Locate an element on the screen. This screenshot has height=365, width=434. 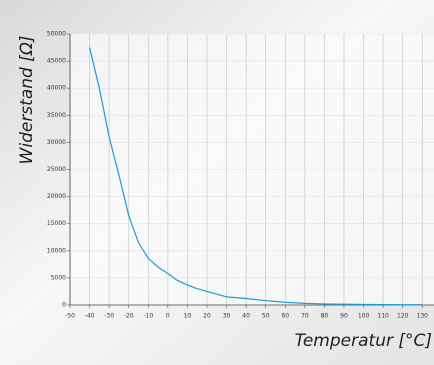
x-tick-label: 30 is located at coordinates (227, 316).